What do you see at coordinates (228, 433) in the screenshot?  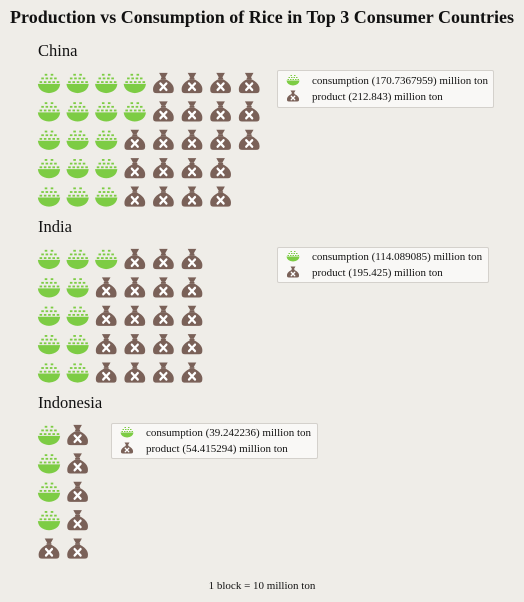 I see `legend-label-consumption: consumption (39.242236) million ton` at bounding box center [228, 433].